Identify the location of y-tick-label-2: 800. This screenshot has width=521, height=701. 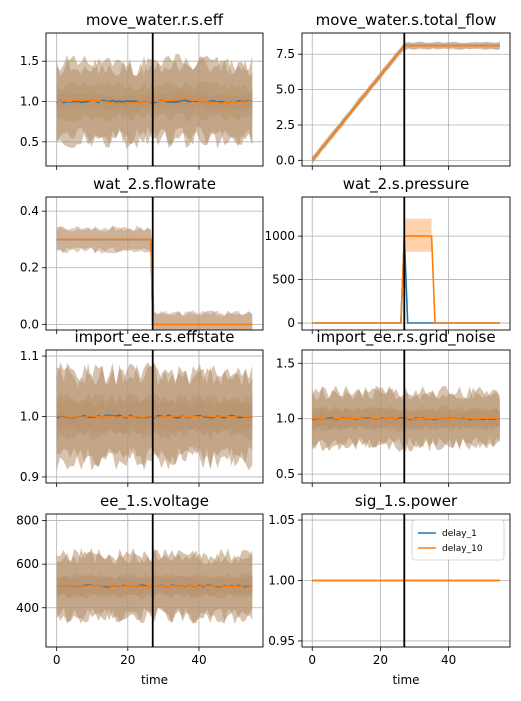
(27, 521).